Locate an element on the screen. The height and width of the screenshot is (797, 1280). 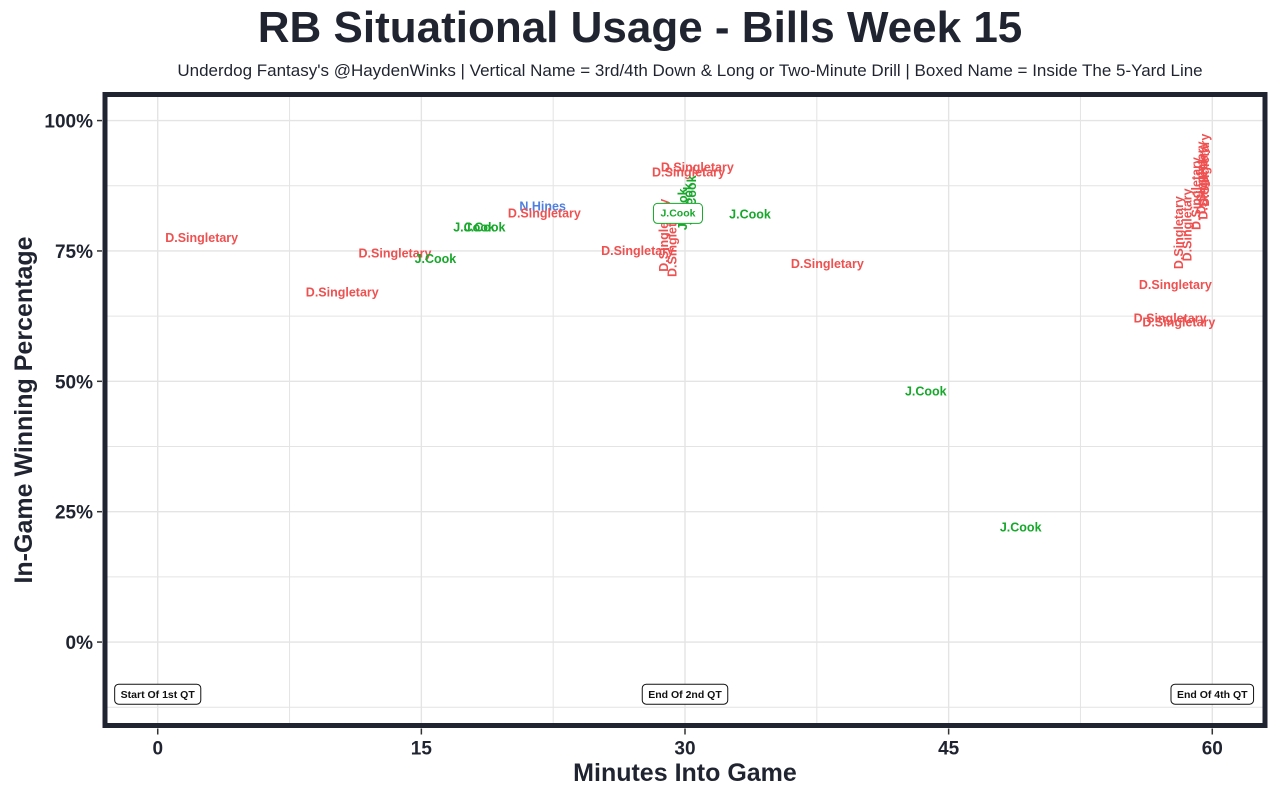
x-tick-label: 45 is located at coordinates (949, 749).